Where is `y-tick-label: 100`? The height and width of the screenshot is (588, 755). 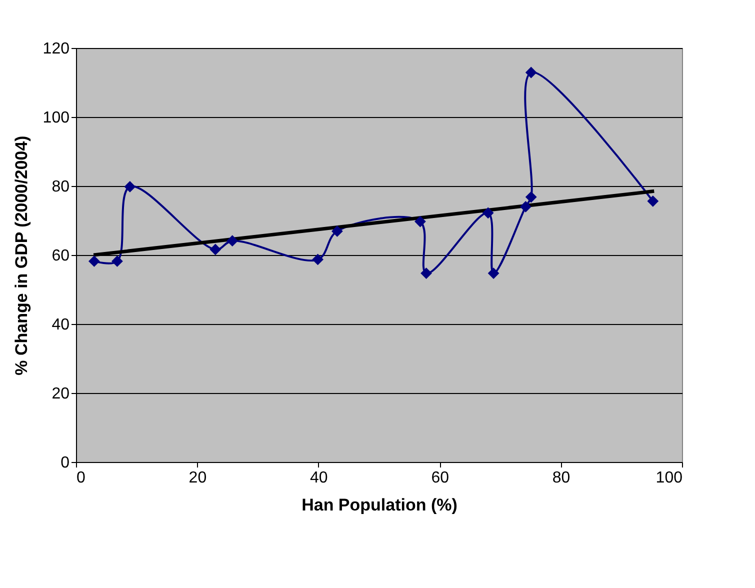 y-tick-label: 100 is located at coordinates (56, 118).